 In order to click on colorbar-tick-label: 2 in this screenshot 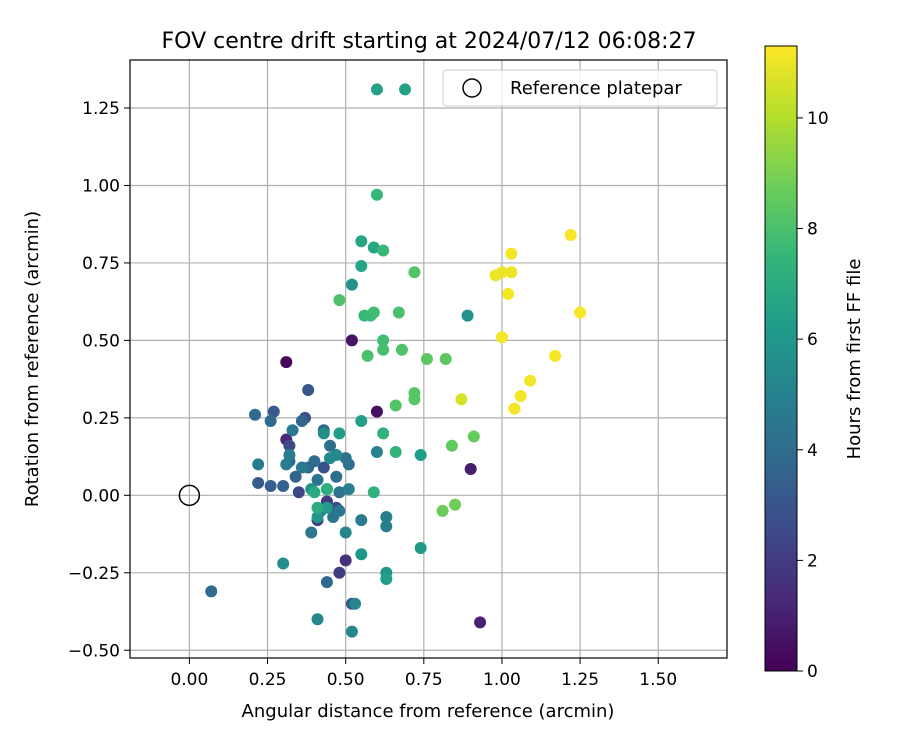, I will do `click(812, 561)`.